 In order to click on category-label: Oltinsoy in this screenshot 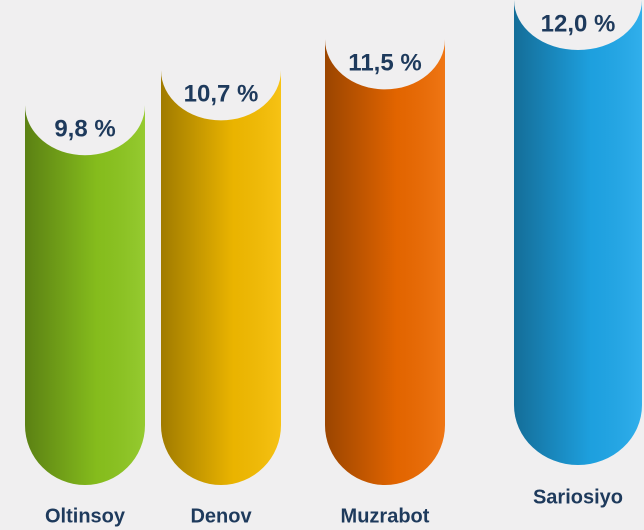, I will do `click(85, 516)`.